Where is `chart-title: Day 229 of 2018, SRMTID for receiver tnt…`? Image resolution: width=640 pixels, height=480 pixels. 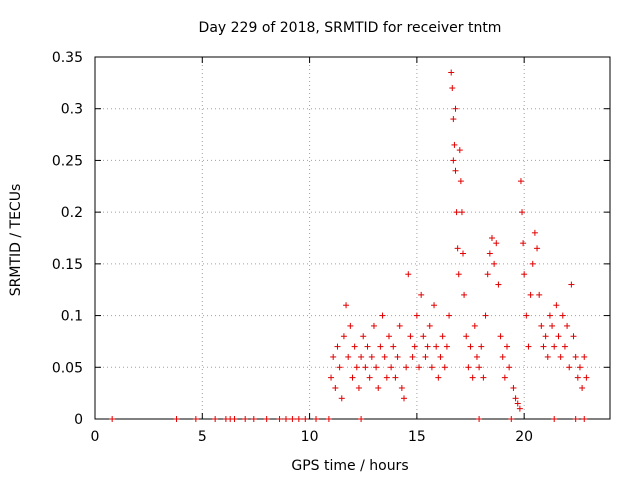 chart-title: Day 229 of 2018, SRMTID for receiver tnt… is located at coordinates (350, 28).